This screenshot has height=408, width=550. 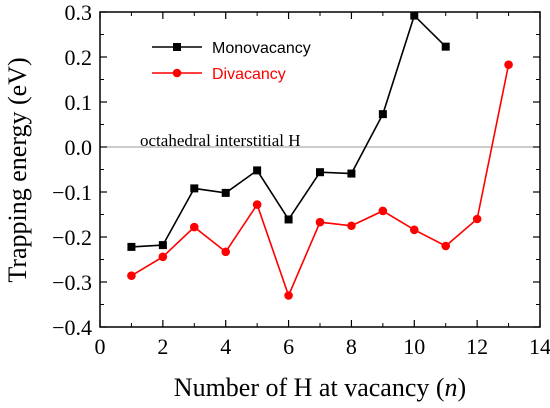 I want to click on x-tick-label: 6, so click(x=288, y=346).